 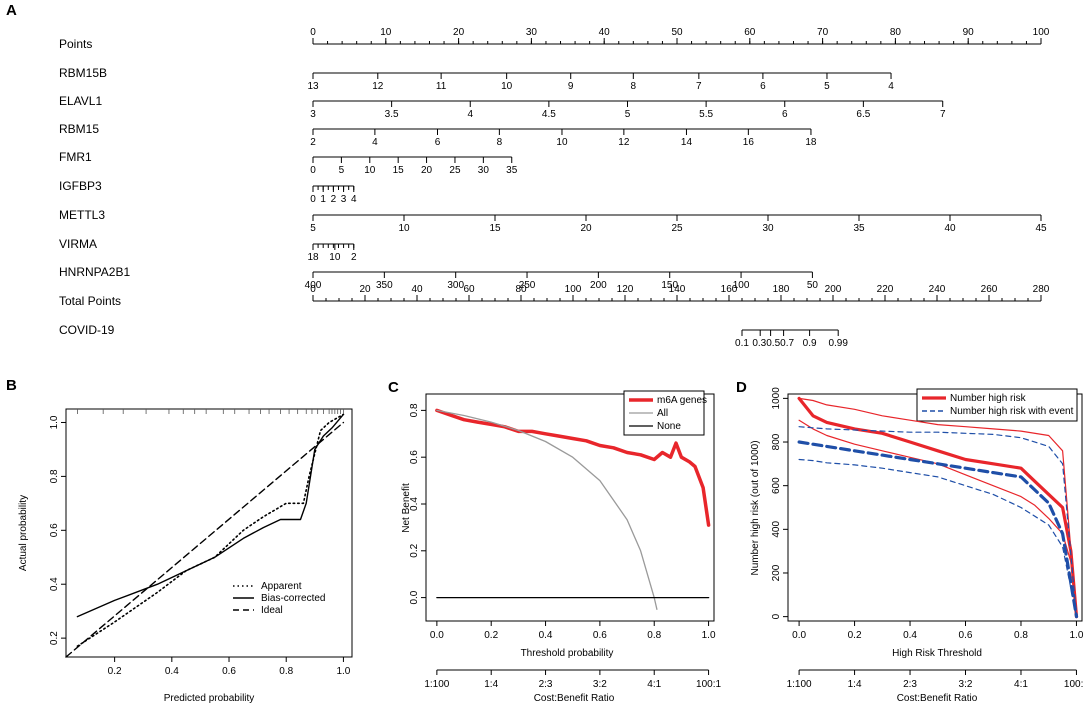 I want to click on tick-label-mettl3: 15, so click(x=495, y=228).